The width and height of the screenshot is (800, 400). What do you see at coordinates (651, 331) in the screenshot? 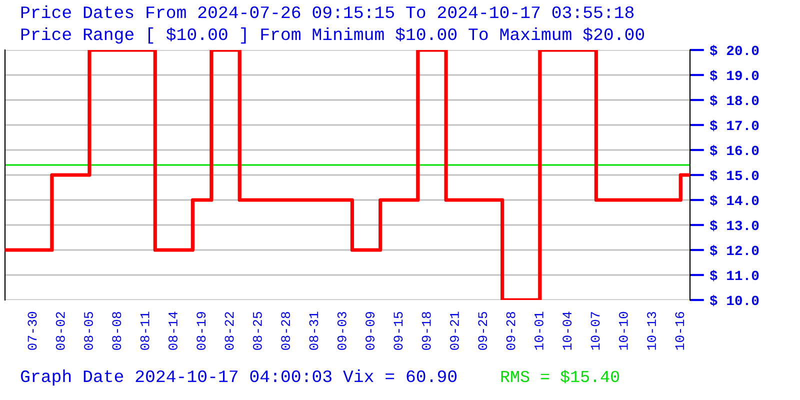
I see `x-tick-label: 10-13` at bounding box center [651, 331].